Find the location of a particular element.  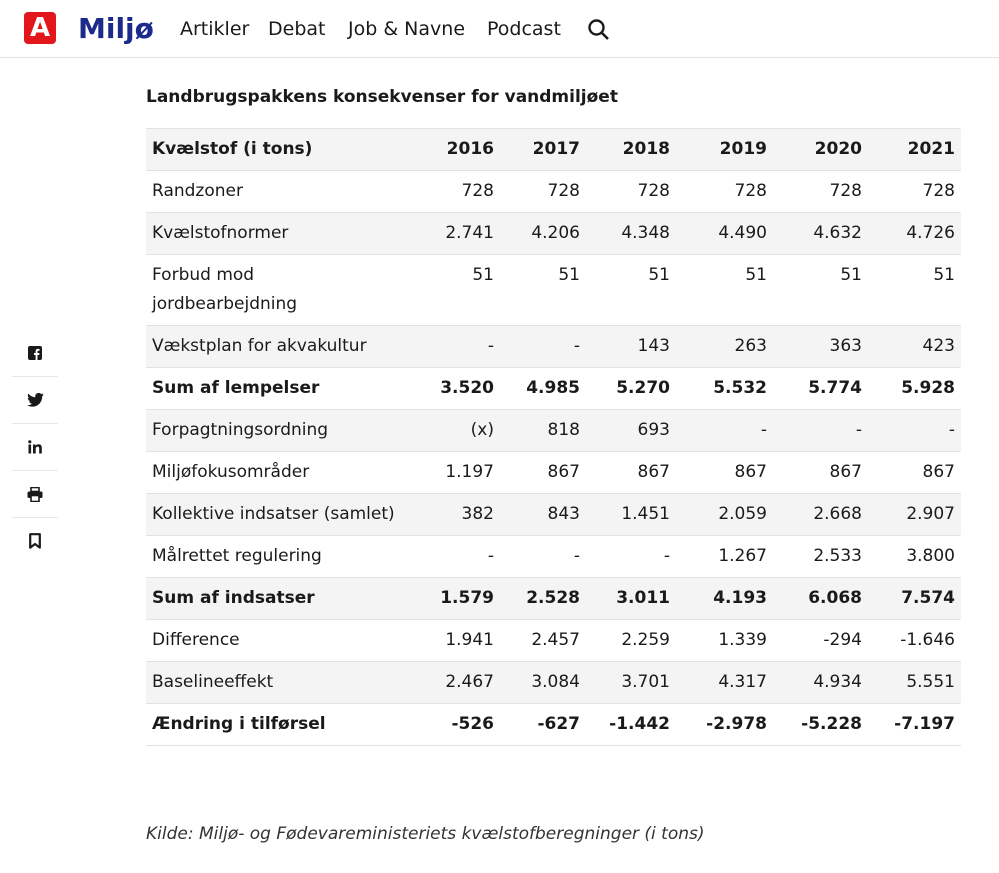

value-cell: 4.317 is located at coordinates (724, 682).